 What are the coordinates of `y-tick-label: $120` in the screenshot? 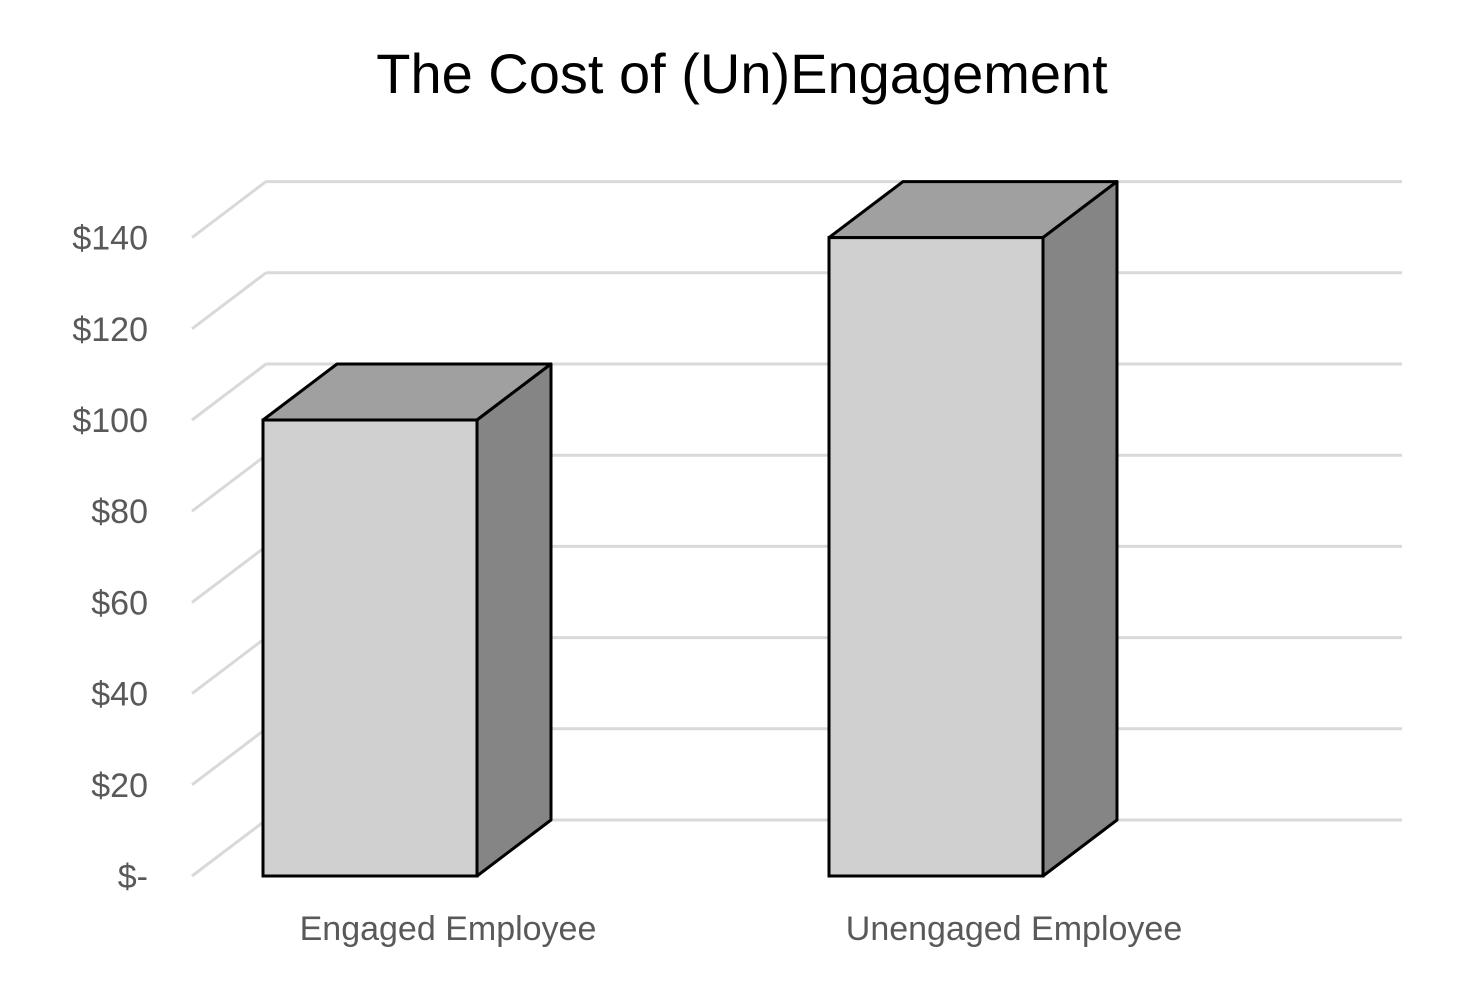 It's located at (110, 330).